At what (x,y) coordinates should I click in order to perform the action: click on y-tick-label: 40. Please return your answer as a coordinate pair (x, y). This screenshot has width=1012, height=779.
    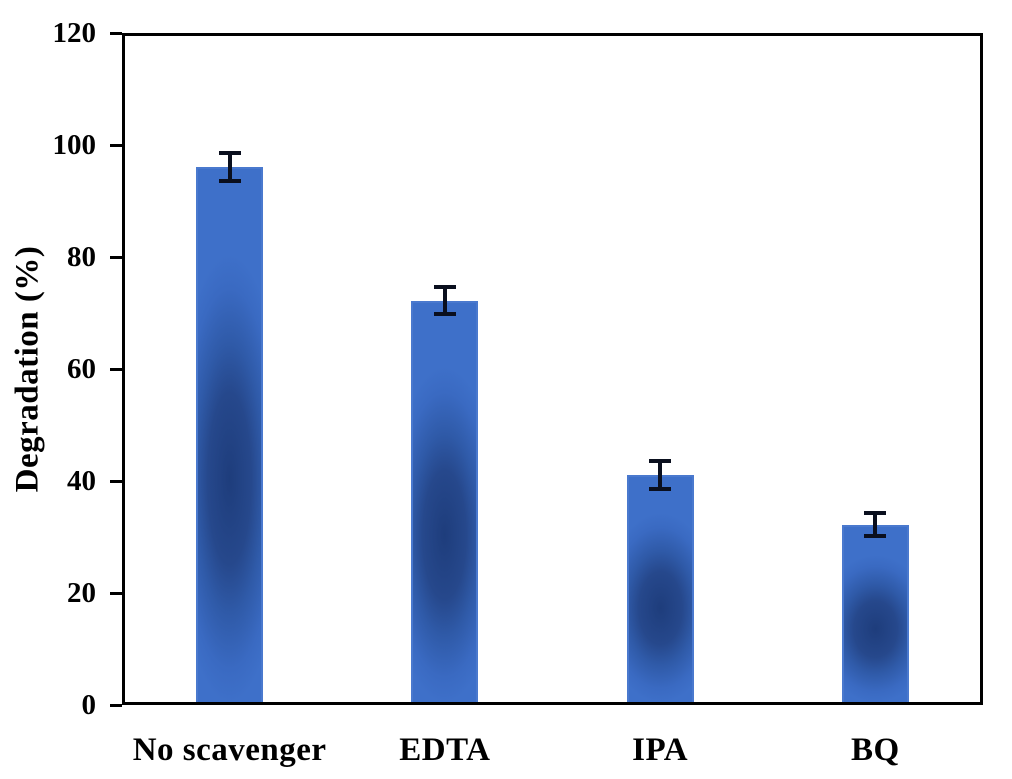
    Looking at the image, I should click on (81, 481).